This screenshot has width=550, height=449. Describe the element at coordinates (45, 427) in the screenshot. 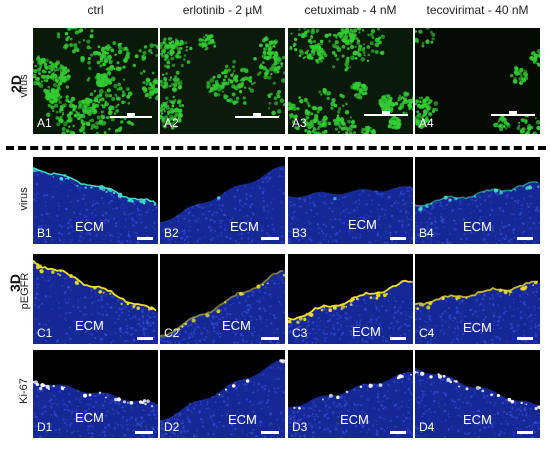

I see `panel-label: D1` at that location.